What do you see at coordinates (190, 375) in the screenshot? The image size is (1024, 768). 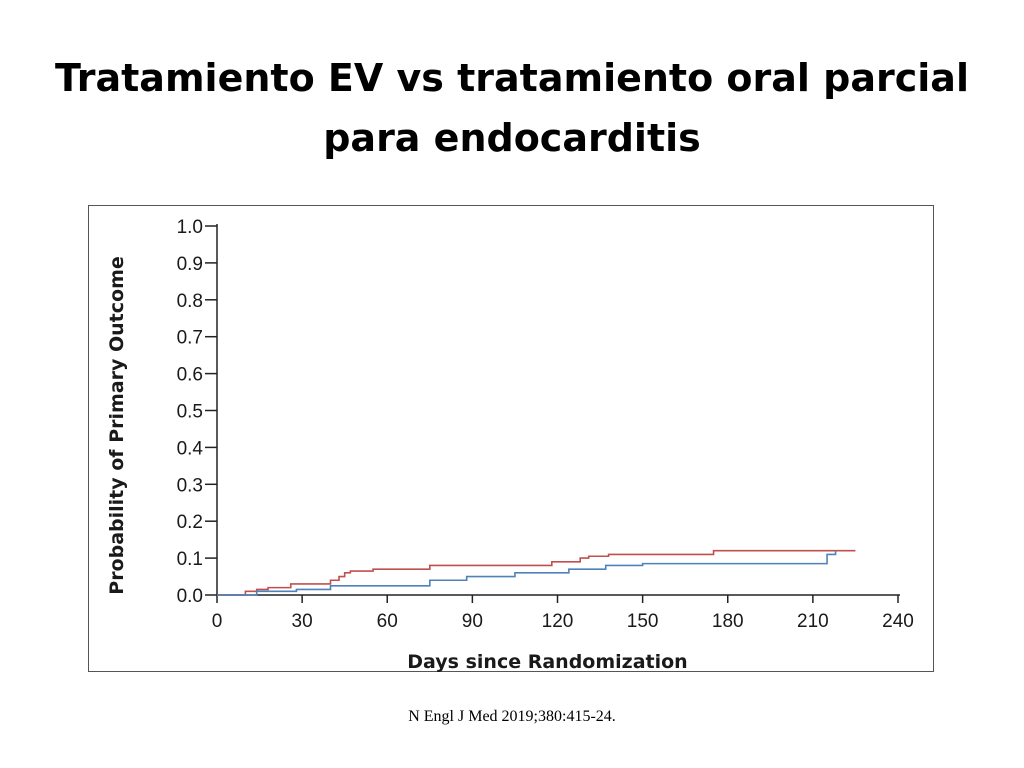 I see `y-tick-label: 0.6` at bounding box center [190, 375].